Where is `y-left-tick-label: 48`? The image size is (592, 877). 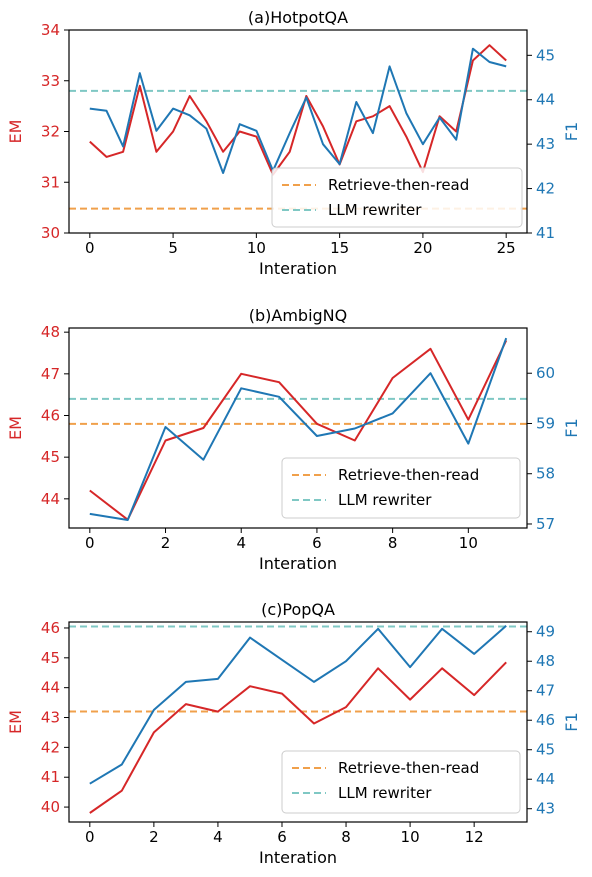
y-left-tick-label: 48 is located at coordinates (50, 332).